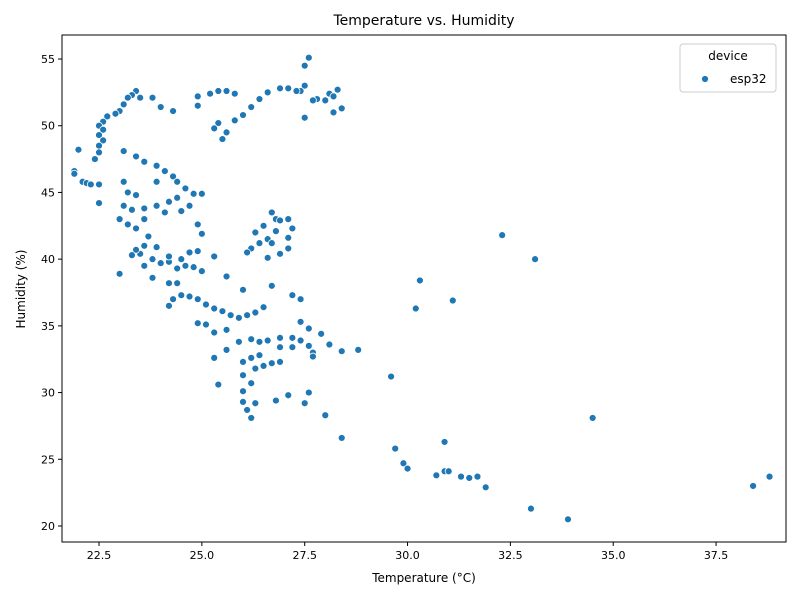 The height and width of the screenshot is (604, 800). I want to click on y-tick-label: 50, so click(48, 126).